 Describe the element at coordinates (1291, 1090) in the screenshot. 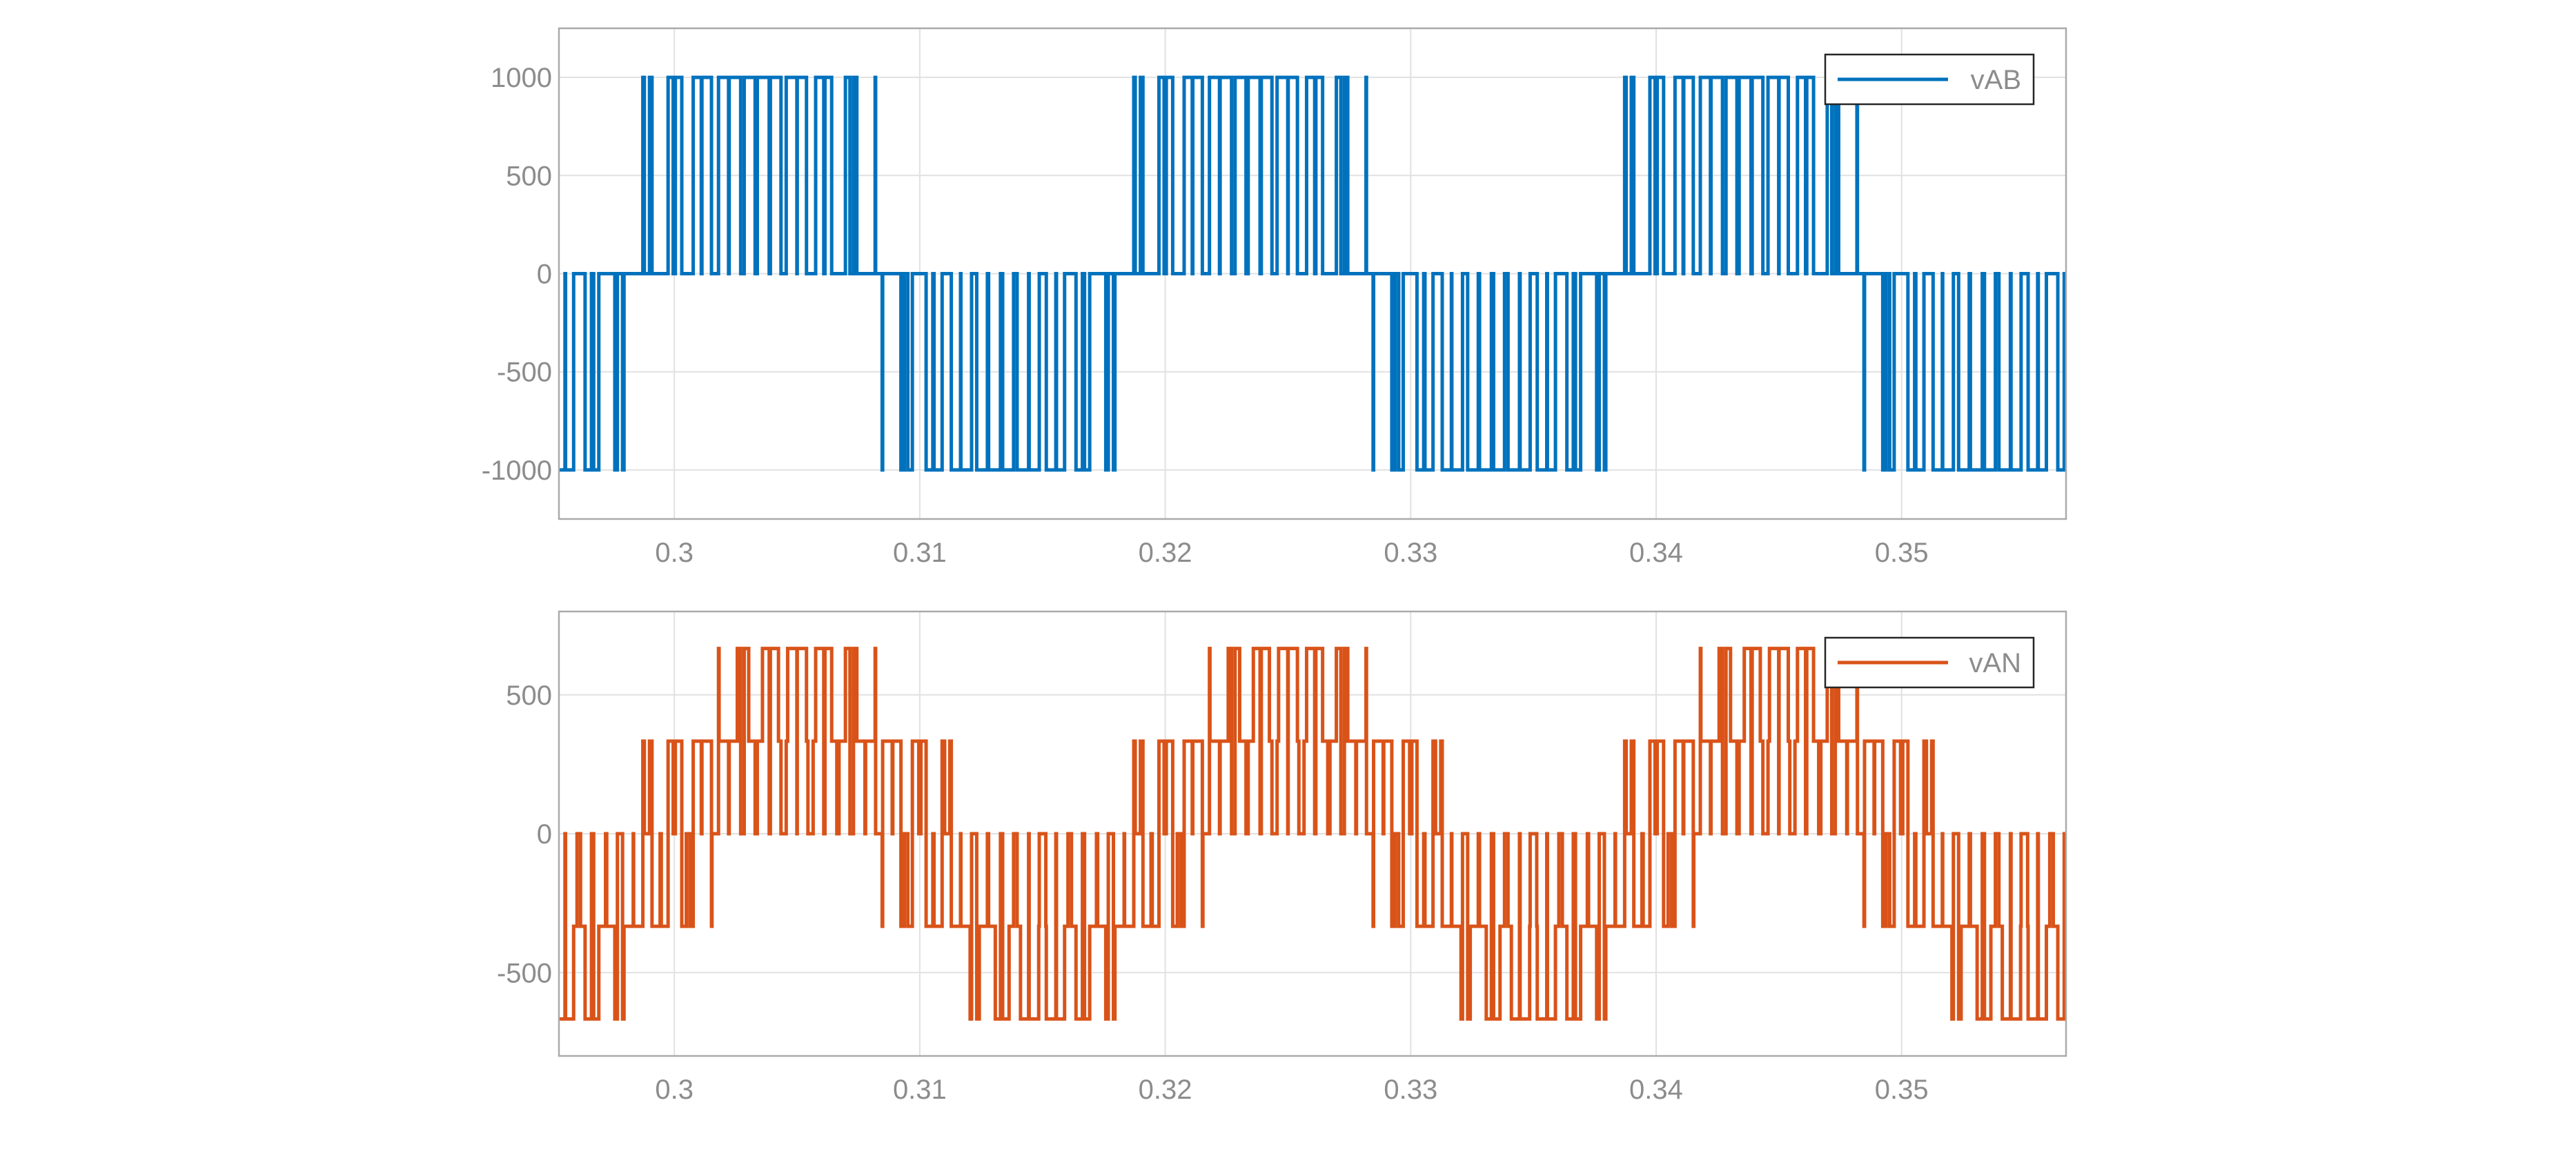

I see `bottom-x-tick-labels: 0.3 0.31 0.32 0.33 0.34 0.35` at that location.